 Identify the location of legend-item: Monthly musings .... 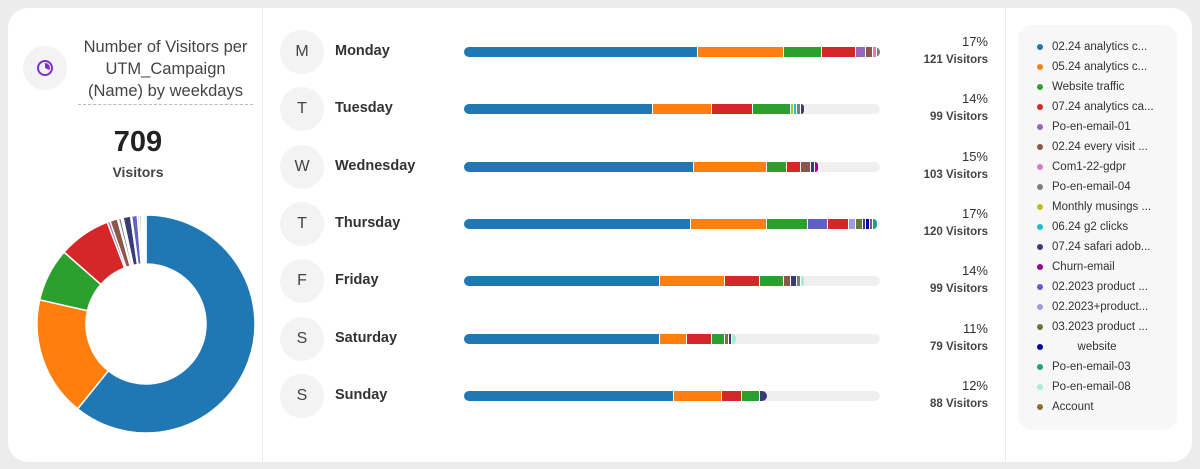
(1107, 207).